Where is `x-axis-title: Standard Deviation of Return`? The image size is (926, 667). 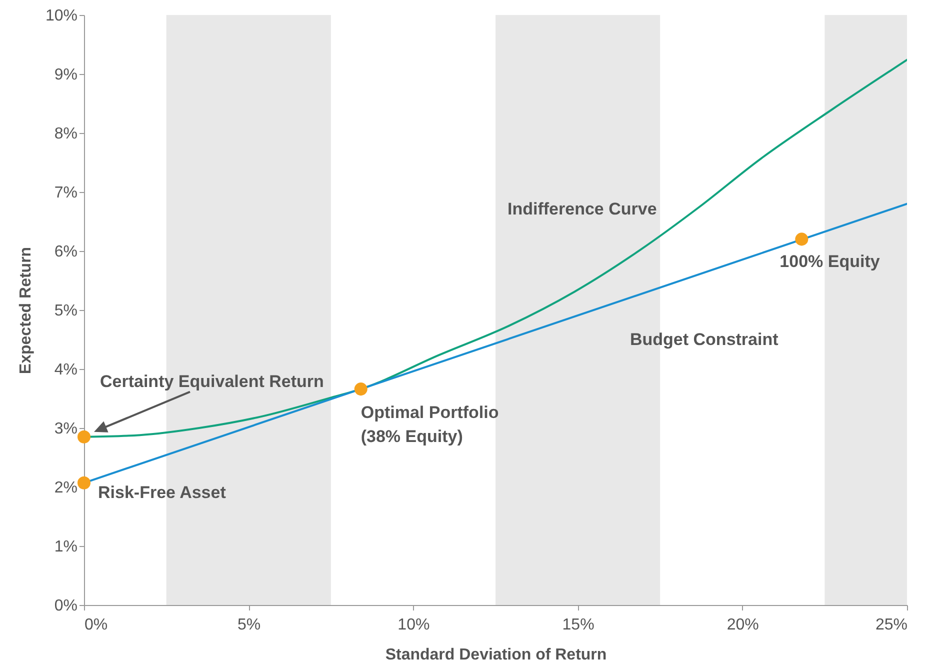
x-axis-title: Standard Deviation of Return is located at coordinates (496, 655).